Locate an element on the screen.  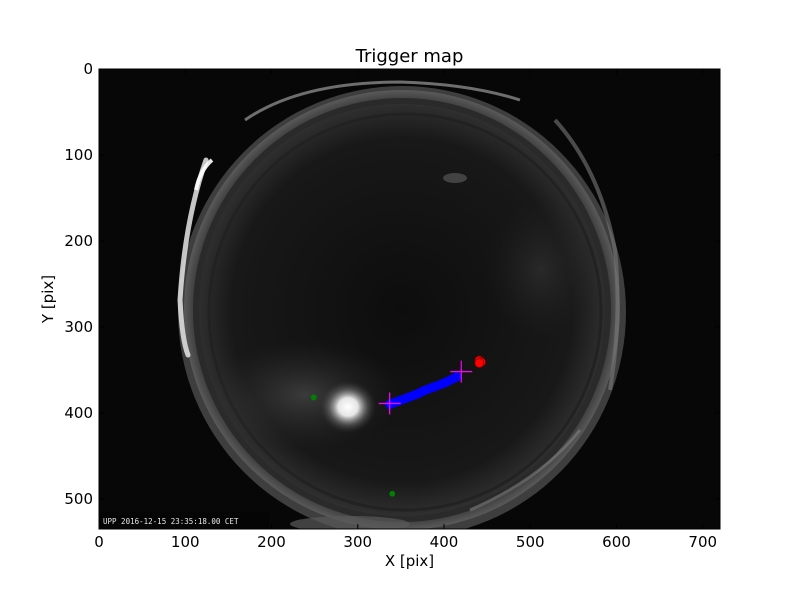
x-axis-label: X [pix] is located at coordinates (409, 561).